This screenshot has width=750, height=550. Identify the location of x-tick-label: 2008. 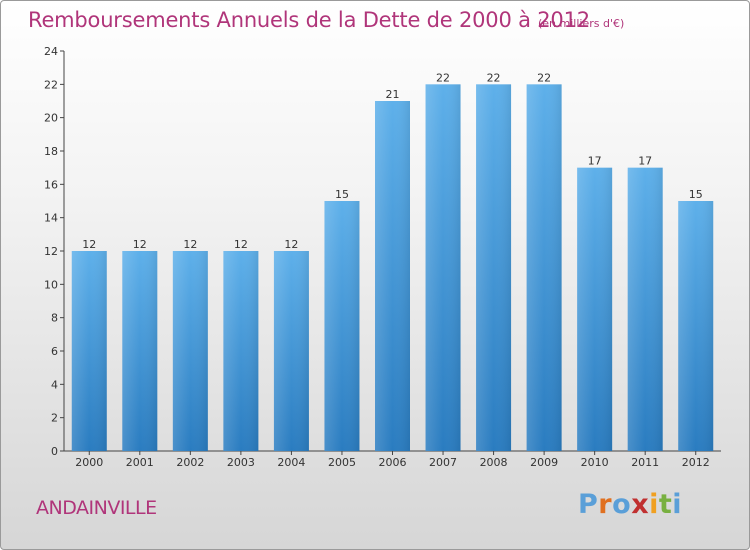
(494, 462).